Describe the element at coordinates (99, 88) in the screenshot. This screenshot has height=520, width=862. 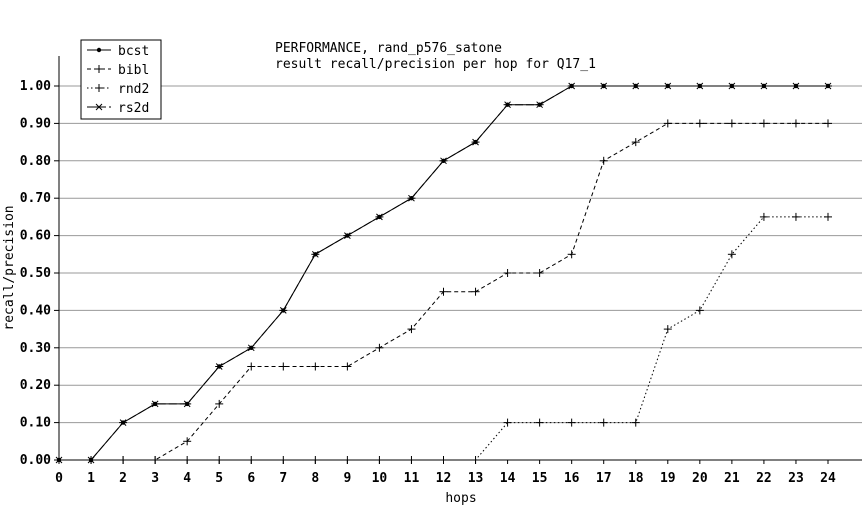
I see `legend-marker-rnd2` at that location.